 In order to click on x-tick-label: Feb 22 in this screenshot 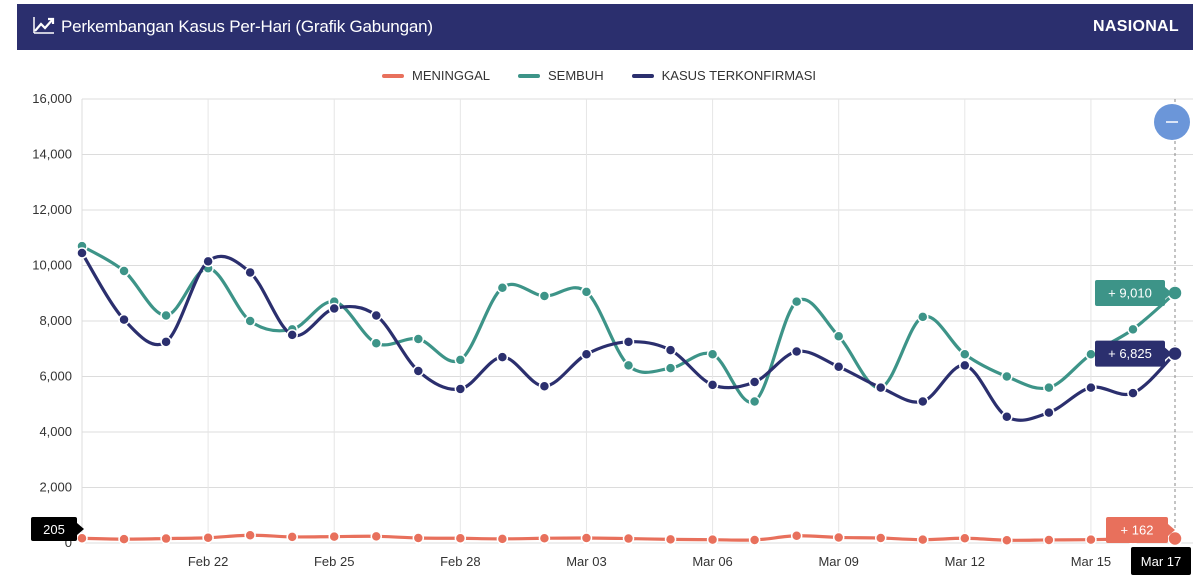, I will do `click(208, 561)`.